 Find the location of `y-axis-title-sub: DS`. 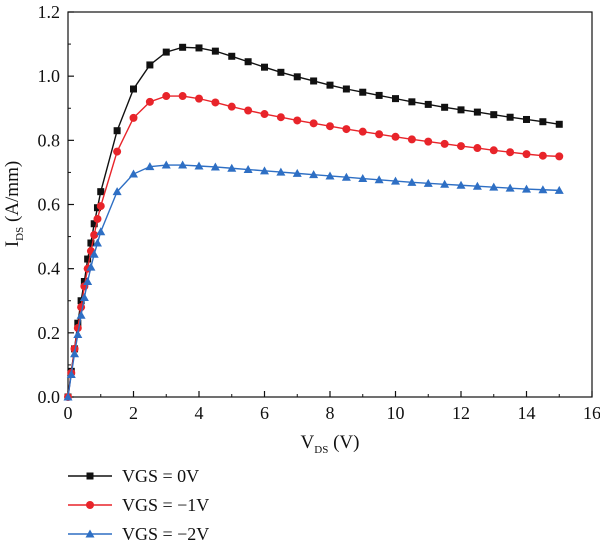

y-axis-title-sub: DS is located at coordinates (20, 234).